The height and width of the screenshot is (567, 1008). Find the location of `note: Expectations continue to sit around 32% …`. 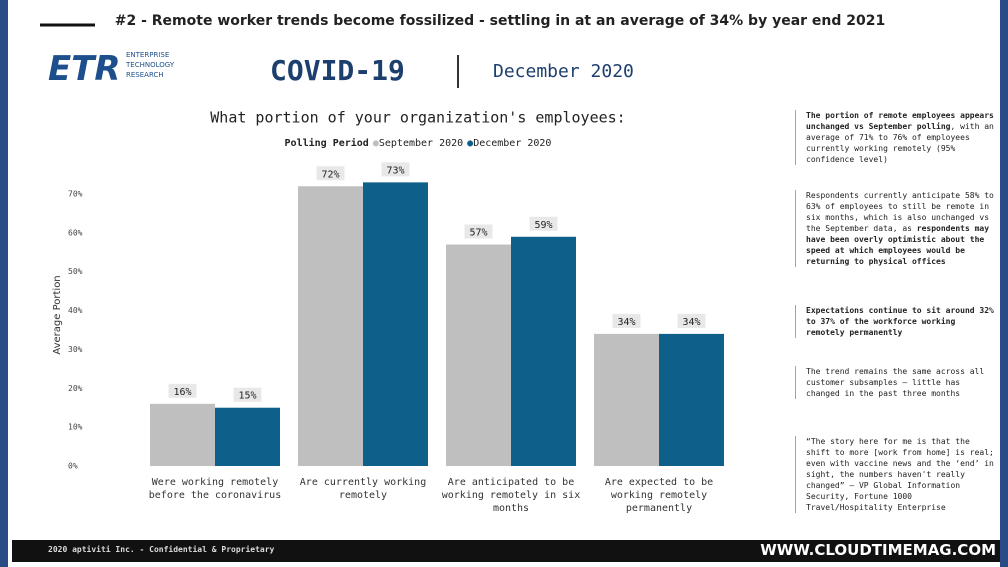

note: Expectations continue to sit around 32% … is located at coordinates (895, 321).